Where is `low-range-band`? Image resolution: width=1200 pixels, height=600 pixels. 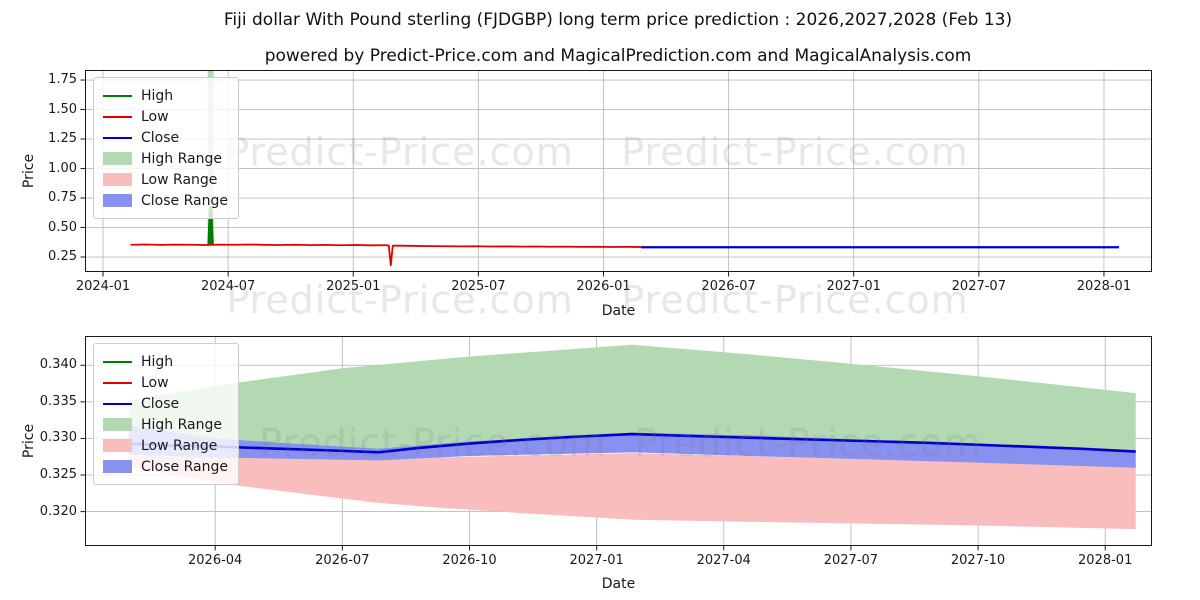 low-range-band is located at coordinates (632, 490).